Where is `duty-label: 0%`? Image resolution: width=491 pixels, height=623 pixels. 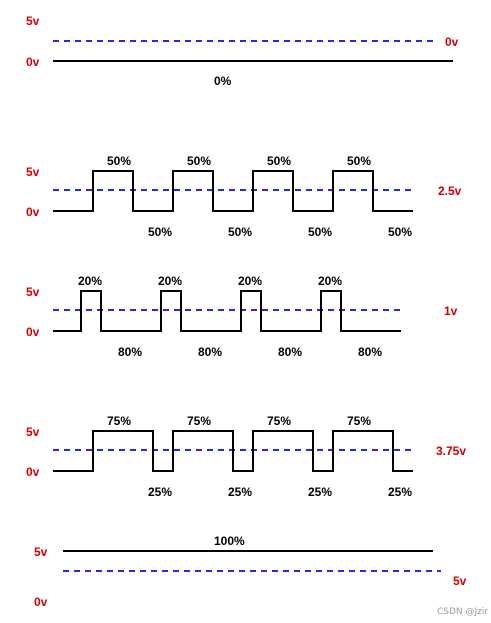 duty-label: 0% is located at coordinates (223, 81).